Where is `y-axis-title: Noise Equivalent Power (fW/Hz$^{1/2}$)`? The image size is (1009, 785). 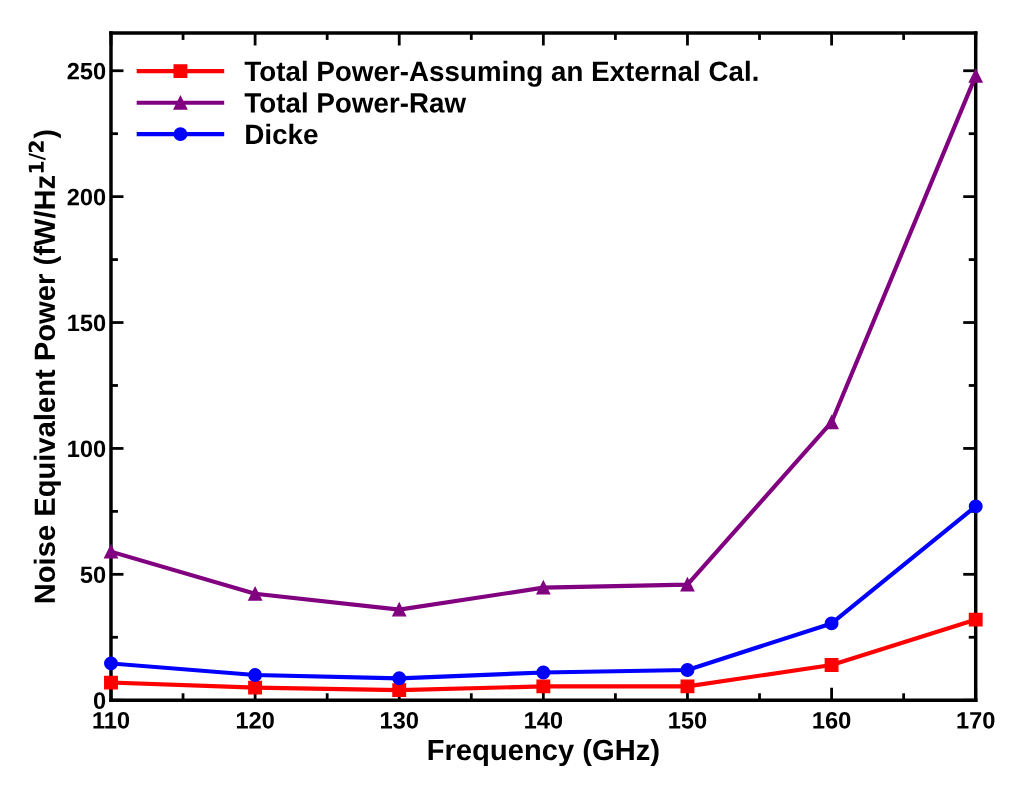
y-axis-title: Noise Equivalent Power (fW/Hz$^{1/2}$) is located at coordinates (44, 366).